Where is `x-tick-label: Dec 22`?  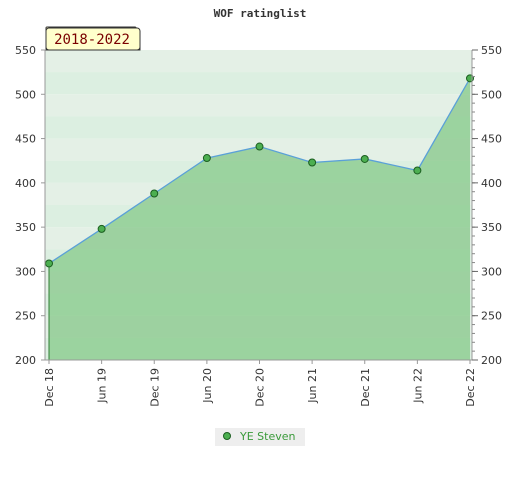 x-tick-label: Dec 22 is located at coordinates (470, 387).